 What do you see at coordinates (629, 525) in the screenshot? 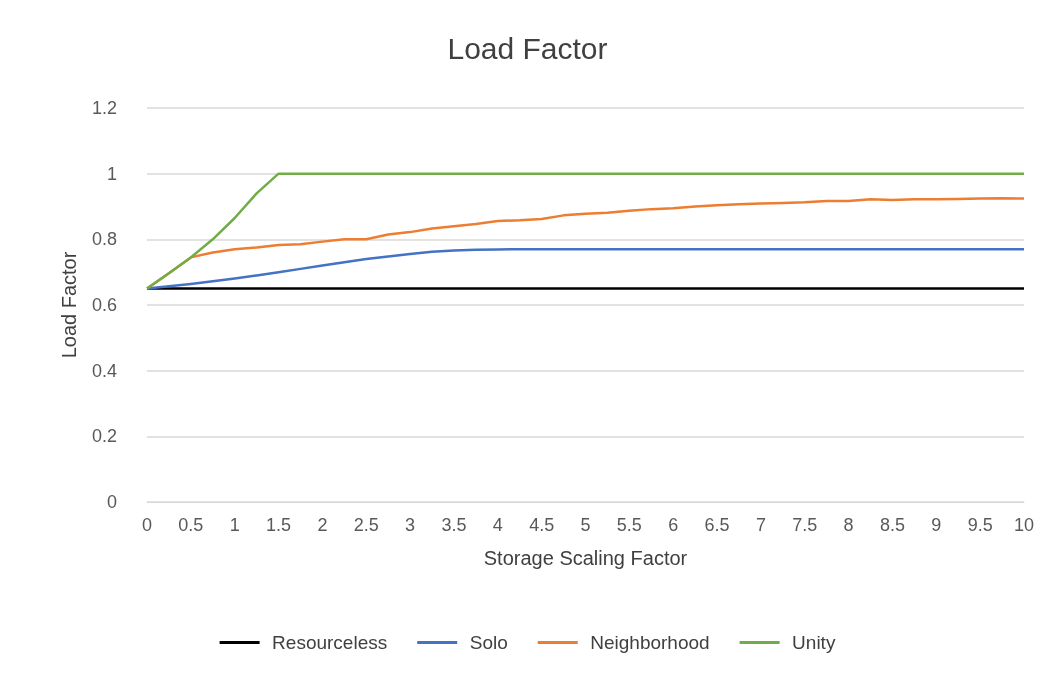
I see `x-tick-label: 5.5` at bounding box center [629, 525].